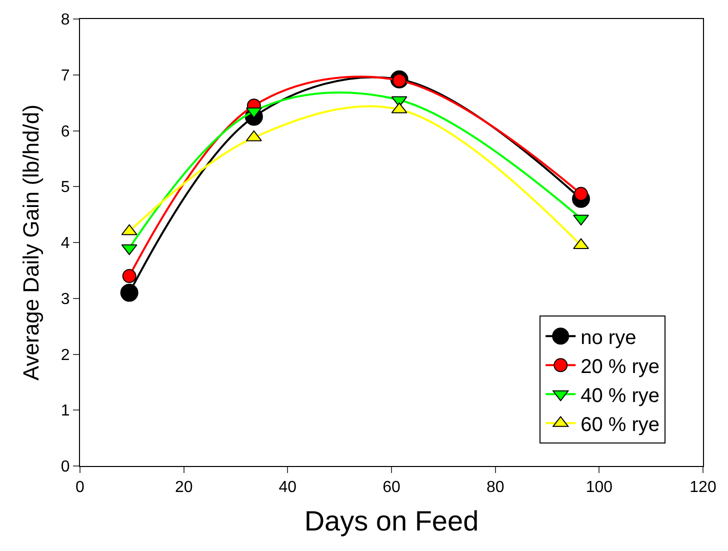  What do you see at coordinates (65, 355) in the screenshot?
I see `y-tick-label: 2` at bounding box center [65, 355].